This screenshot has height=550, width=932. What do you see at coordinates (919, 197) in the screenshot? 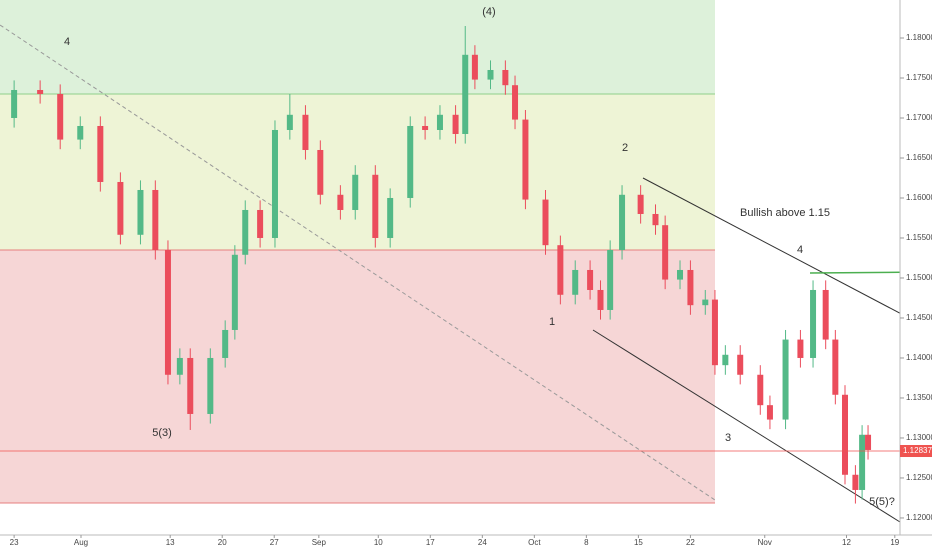
I see `y-tick-label: 1.16000` at bounding box center [919, 197].